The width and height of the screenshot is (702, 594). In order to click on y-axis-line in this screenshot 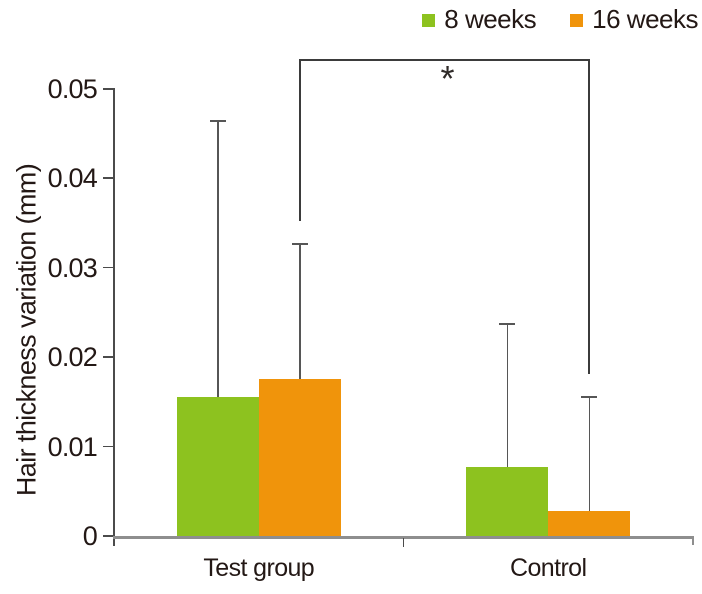, I will do `click(114, 317)`.